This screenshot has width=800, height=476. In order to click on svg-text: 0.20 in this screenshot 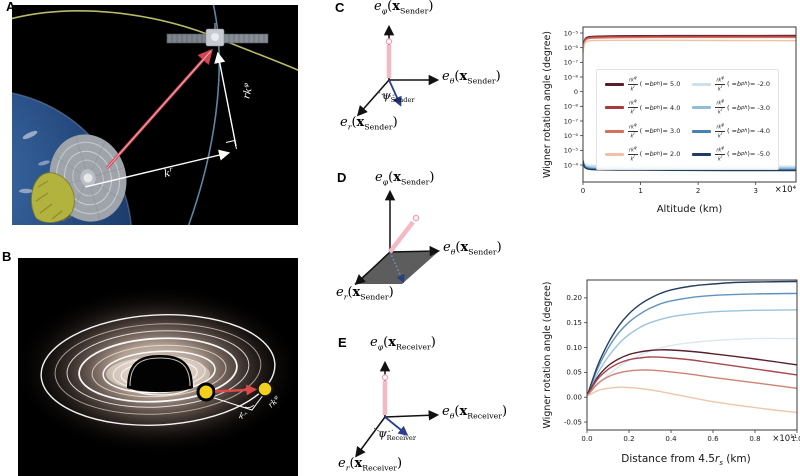, I will do `click(574, 298)`.